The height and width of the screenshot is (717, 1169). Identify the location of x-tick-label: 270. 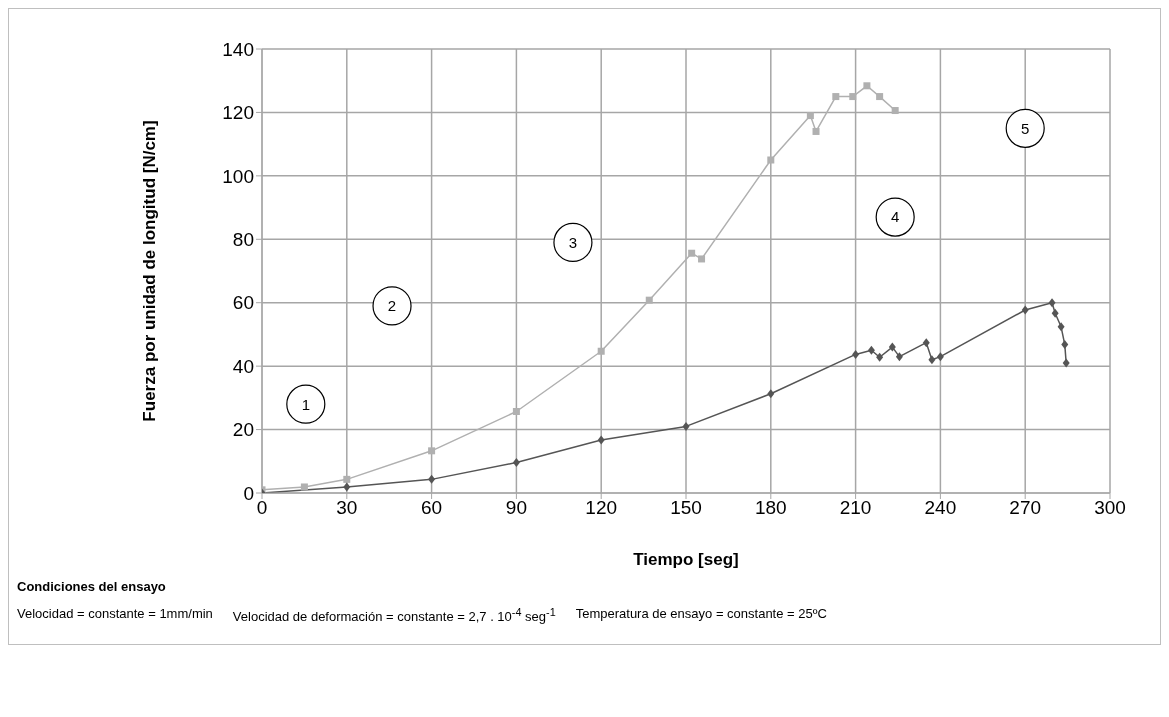
(1025, 508).